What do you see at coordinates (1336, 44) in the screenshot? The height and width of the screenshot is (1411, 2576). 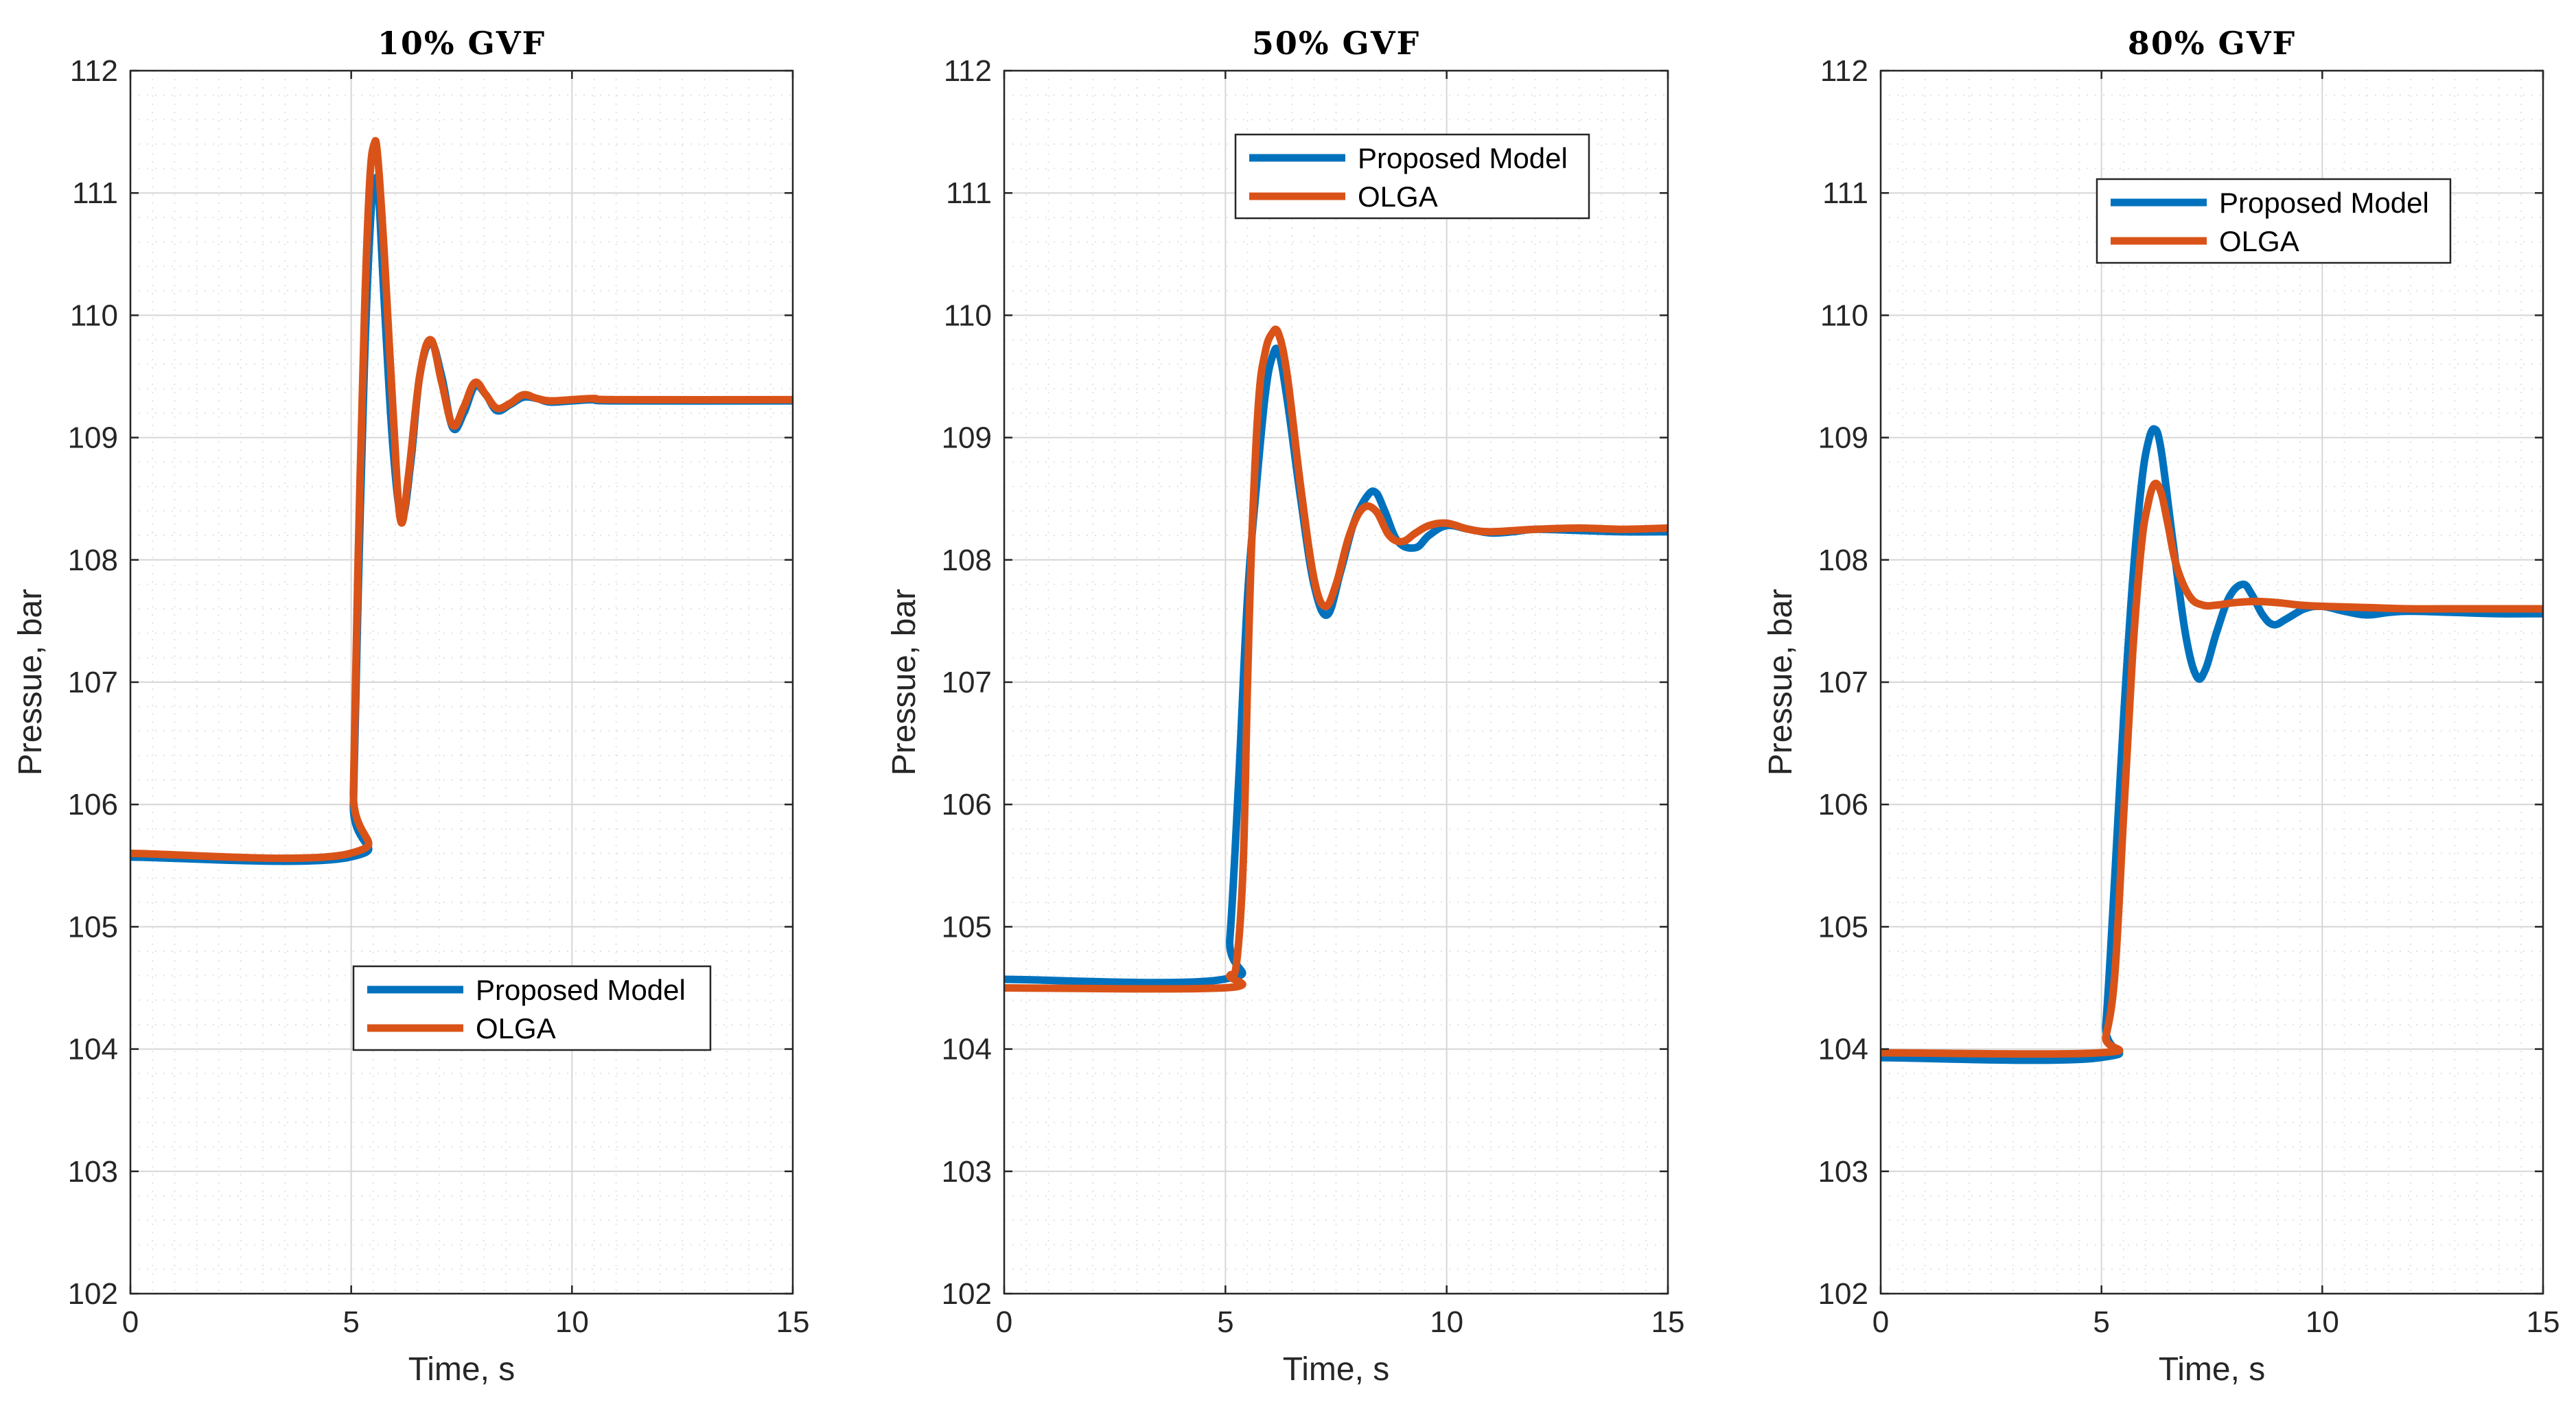 I see `chart-title: 50% GVF` at bounding box center [1336, 44].